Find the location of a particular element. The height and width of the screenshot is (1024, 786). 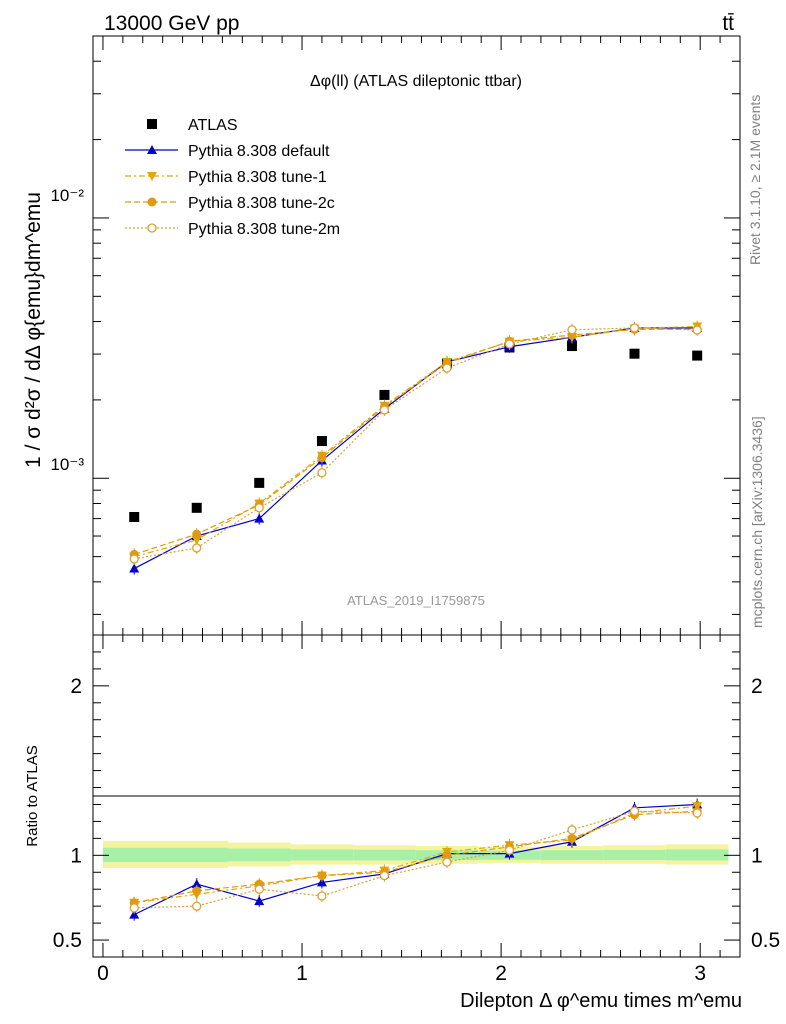

legend-label-atlas: ATLAS is located at coordinates (213, 125).